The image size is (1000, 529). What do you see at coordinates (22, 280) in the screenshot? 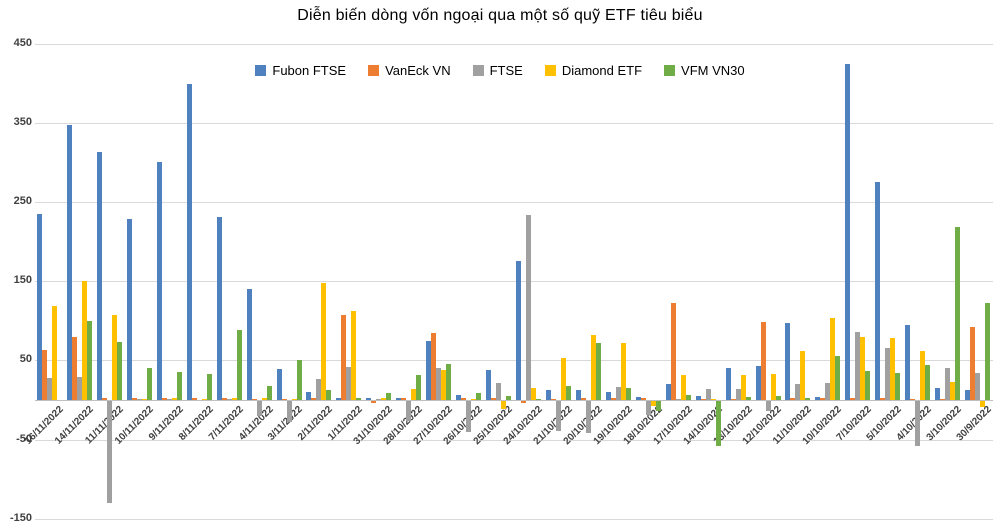
I see `y-tick-label-150: 150` at bounding box center [22, 280].